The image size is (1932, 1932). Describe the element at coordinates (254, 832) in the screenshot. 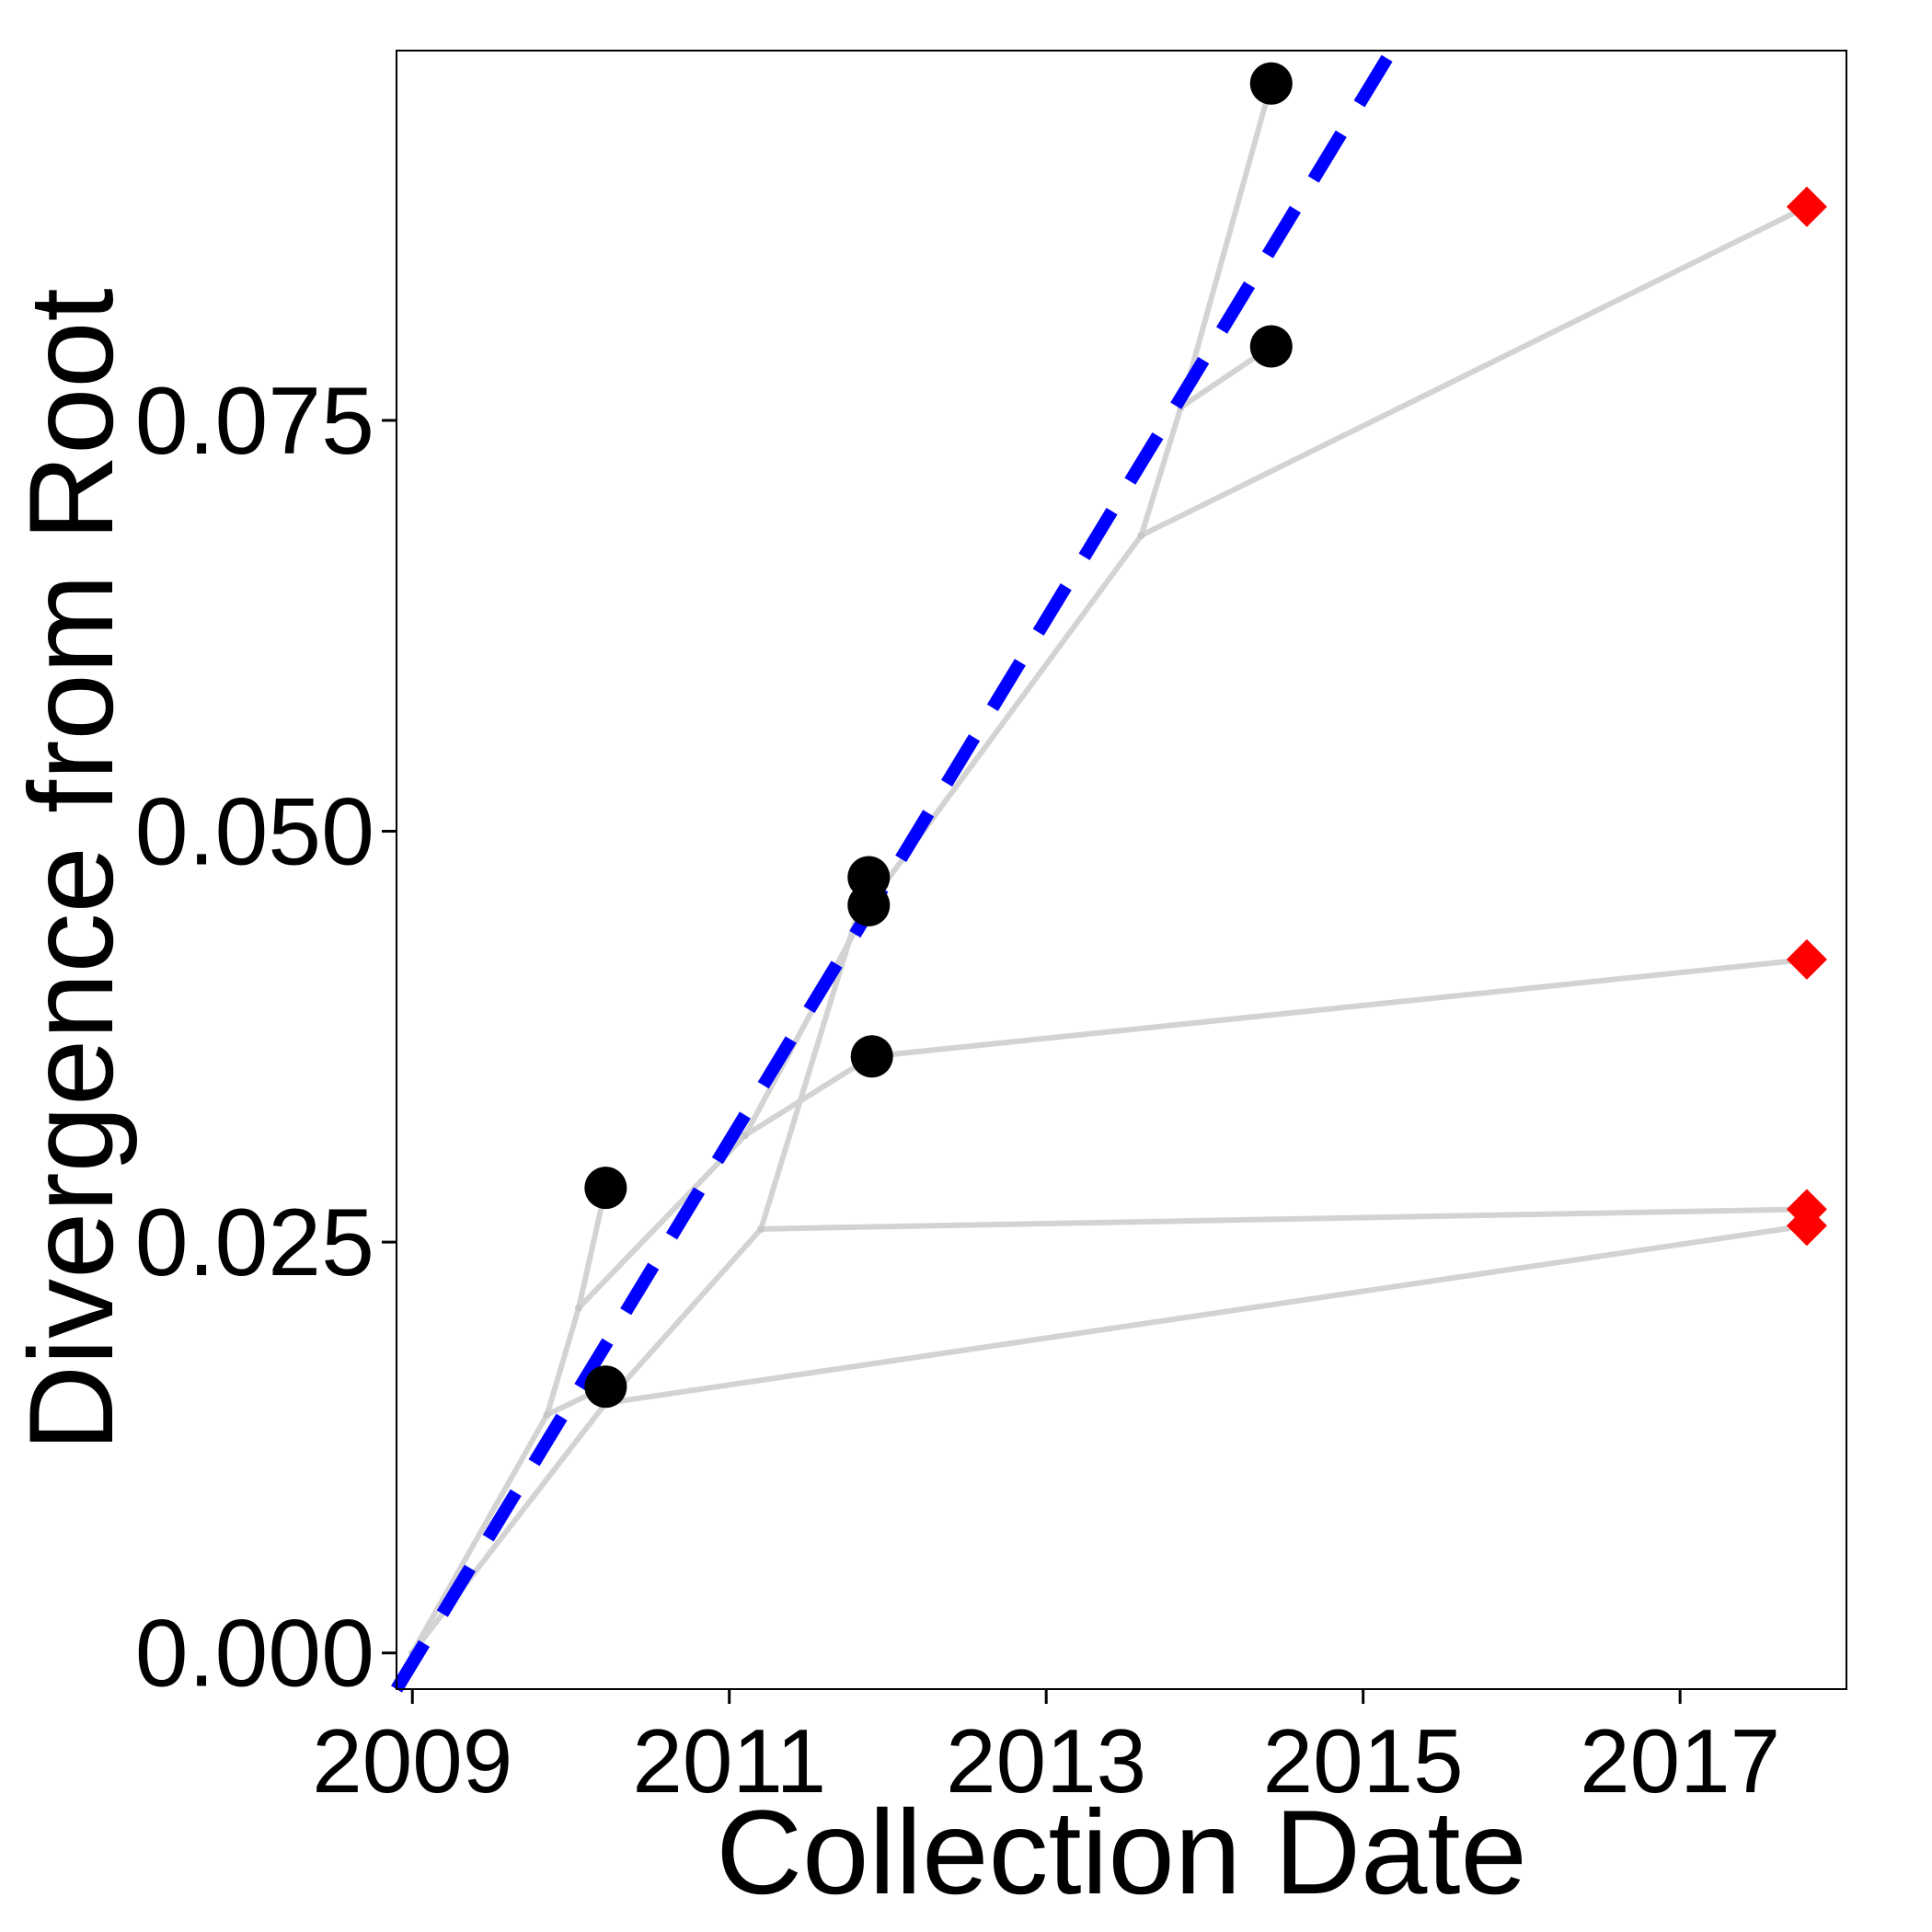

I see `y-tick-label: 0.050` at that location.